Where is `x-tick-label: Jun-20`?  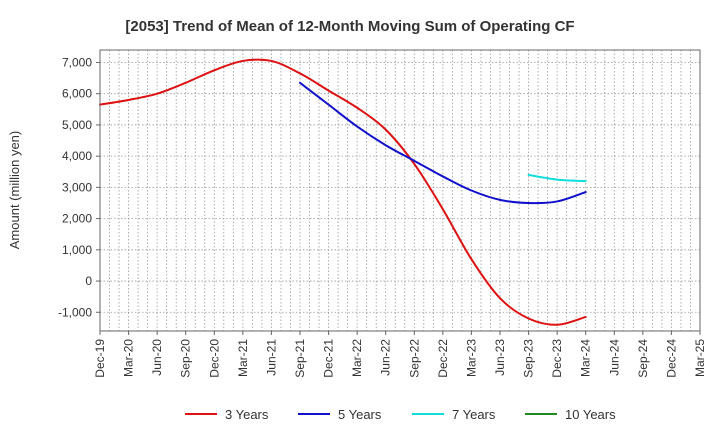
x-tick-label: Jun-20 is located at coordinates (157, 357).